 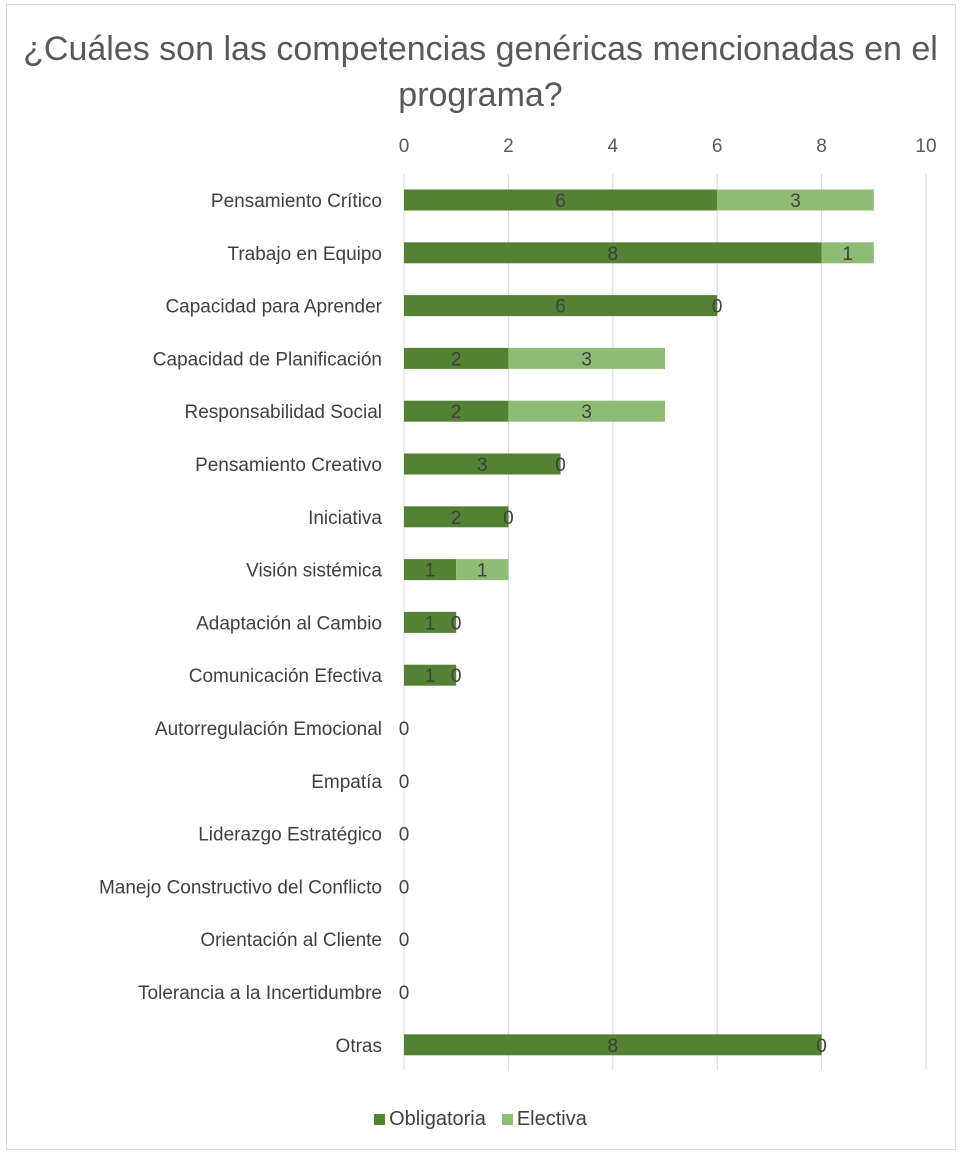 What do you see at coordinates (359, 1046) in the screenshot?
I see `category-label: Otras` at bounding box center [359, 1046].